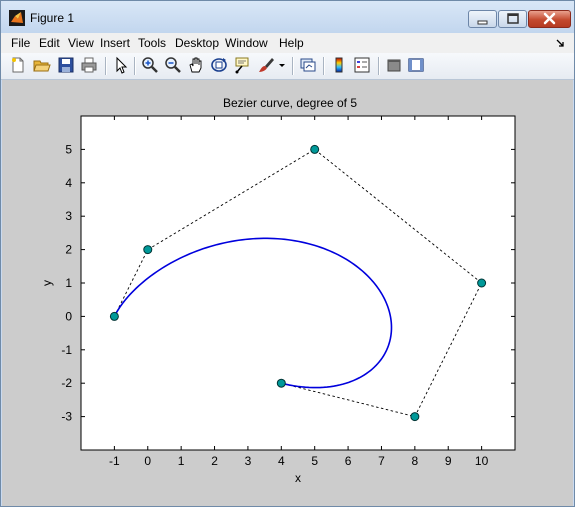  Describe the element at coordinates (482, 19) in the screenshot. I see `minimize-button` at that location.